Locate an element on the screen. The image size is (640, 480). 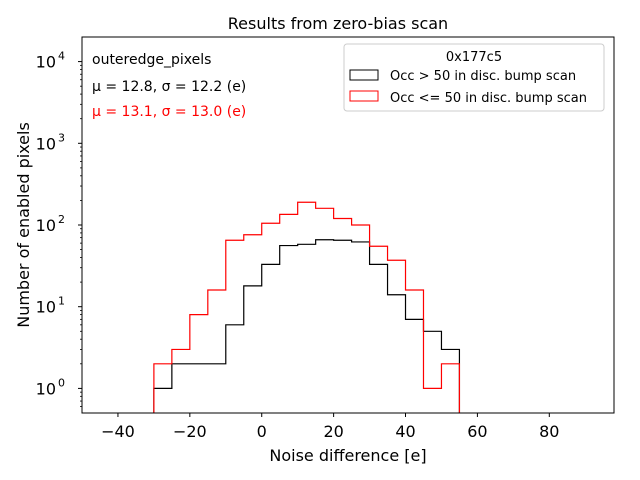
legend-label-red: Occ <= 50 in disc. bump scan is located at coordinates (488, 98).